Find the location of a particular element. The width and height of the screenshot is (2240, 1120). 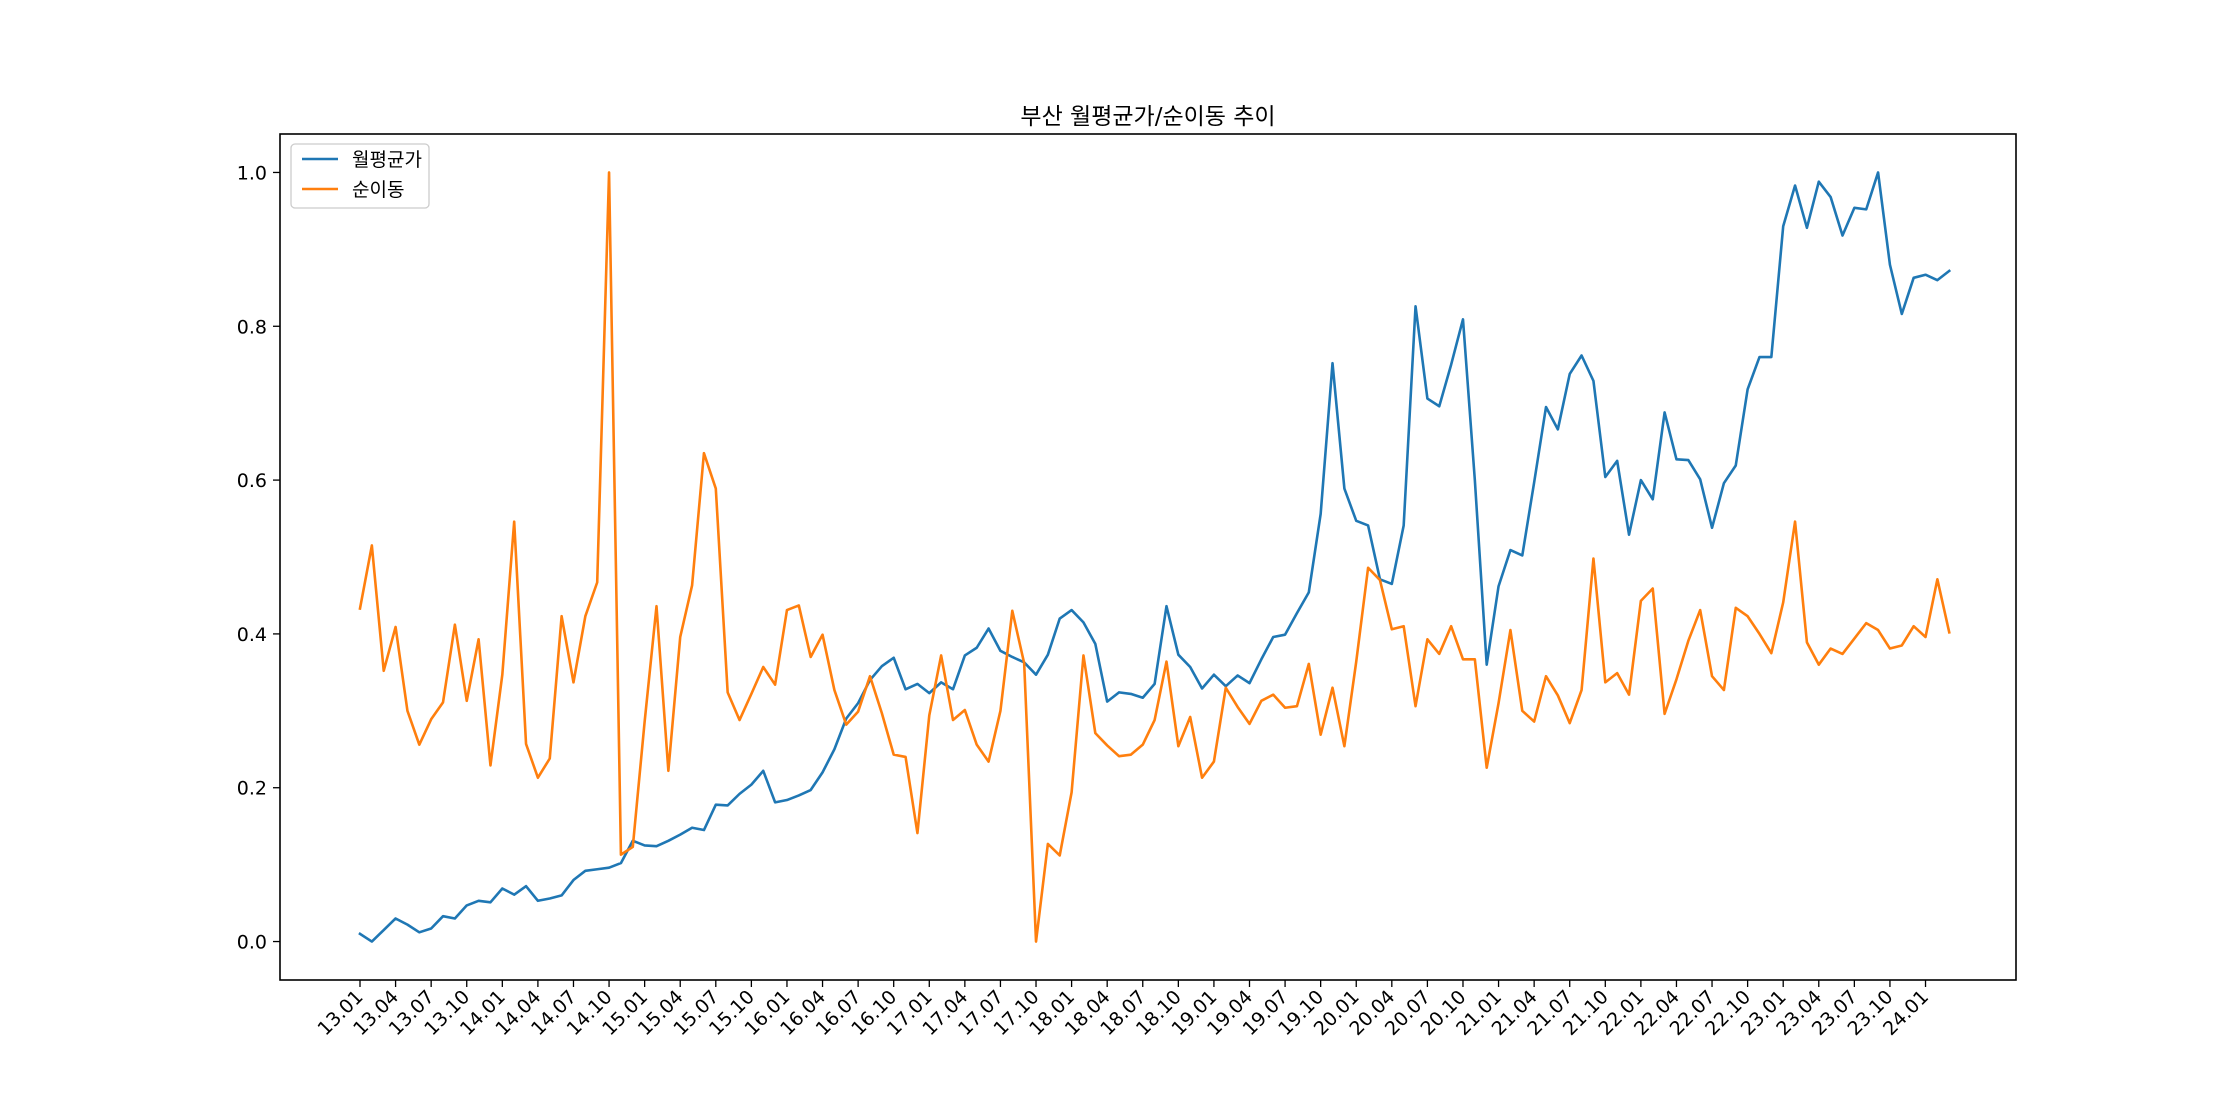

y-axis: 0.0 0.2 0.4 0.6 0.8 1.0 is located at coordinates (258, 558).